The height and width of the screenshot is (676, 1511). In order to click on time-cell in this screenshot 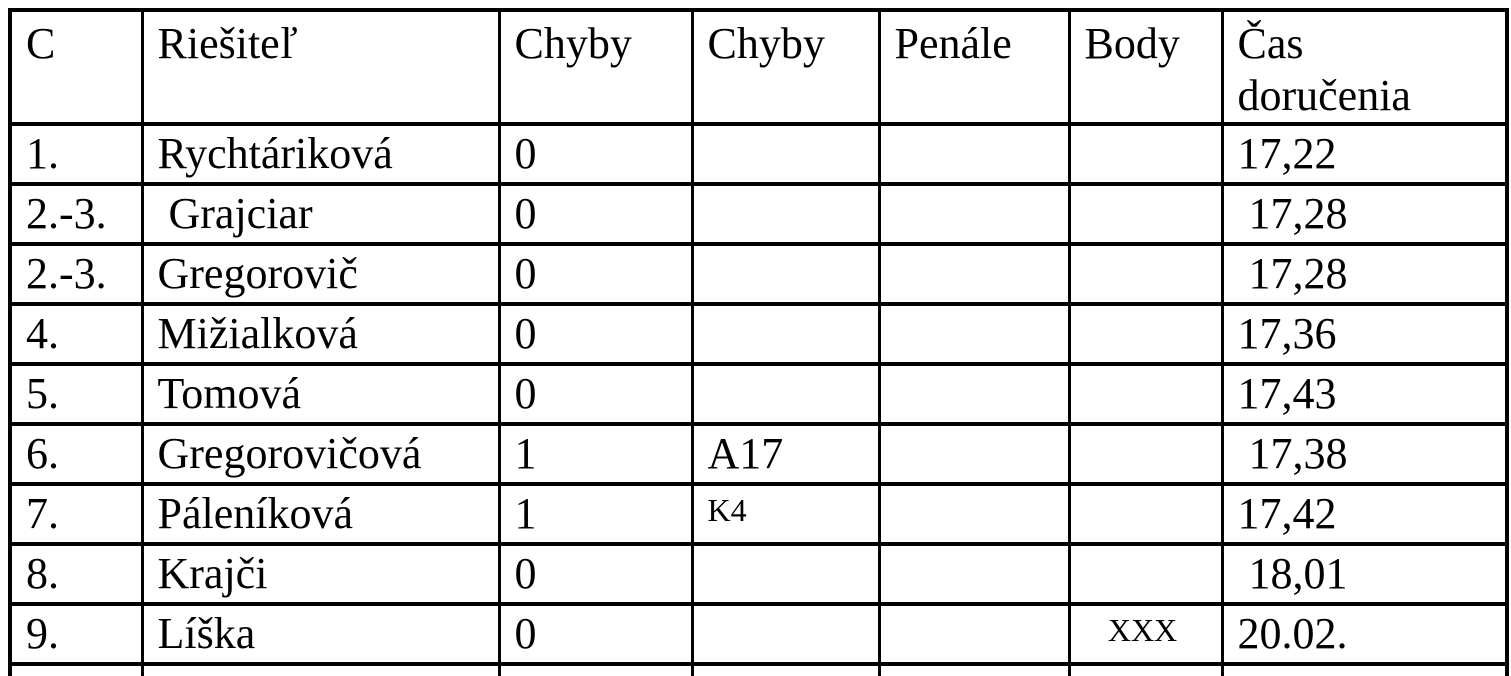, I will do `click(1364, 669)`.